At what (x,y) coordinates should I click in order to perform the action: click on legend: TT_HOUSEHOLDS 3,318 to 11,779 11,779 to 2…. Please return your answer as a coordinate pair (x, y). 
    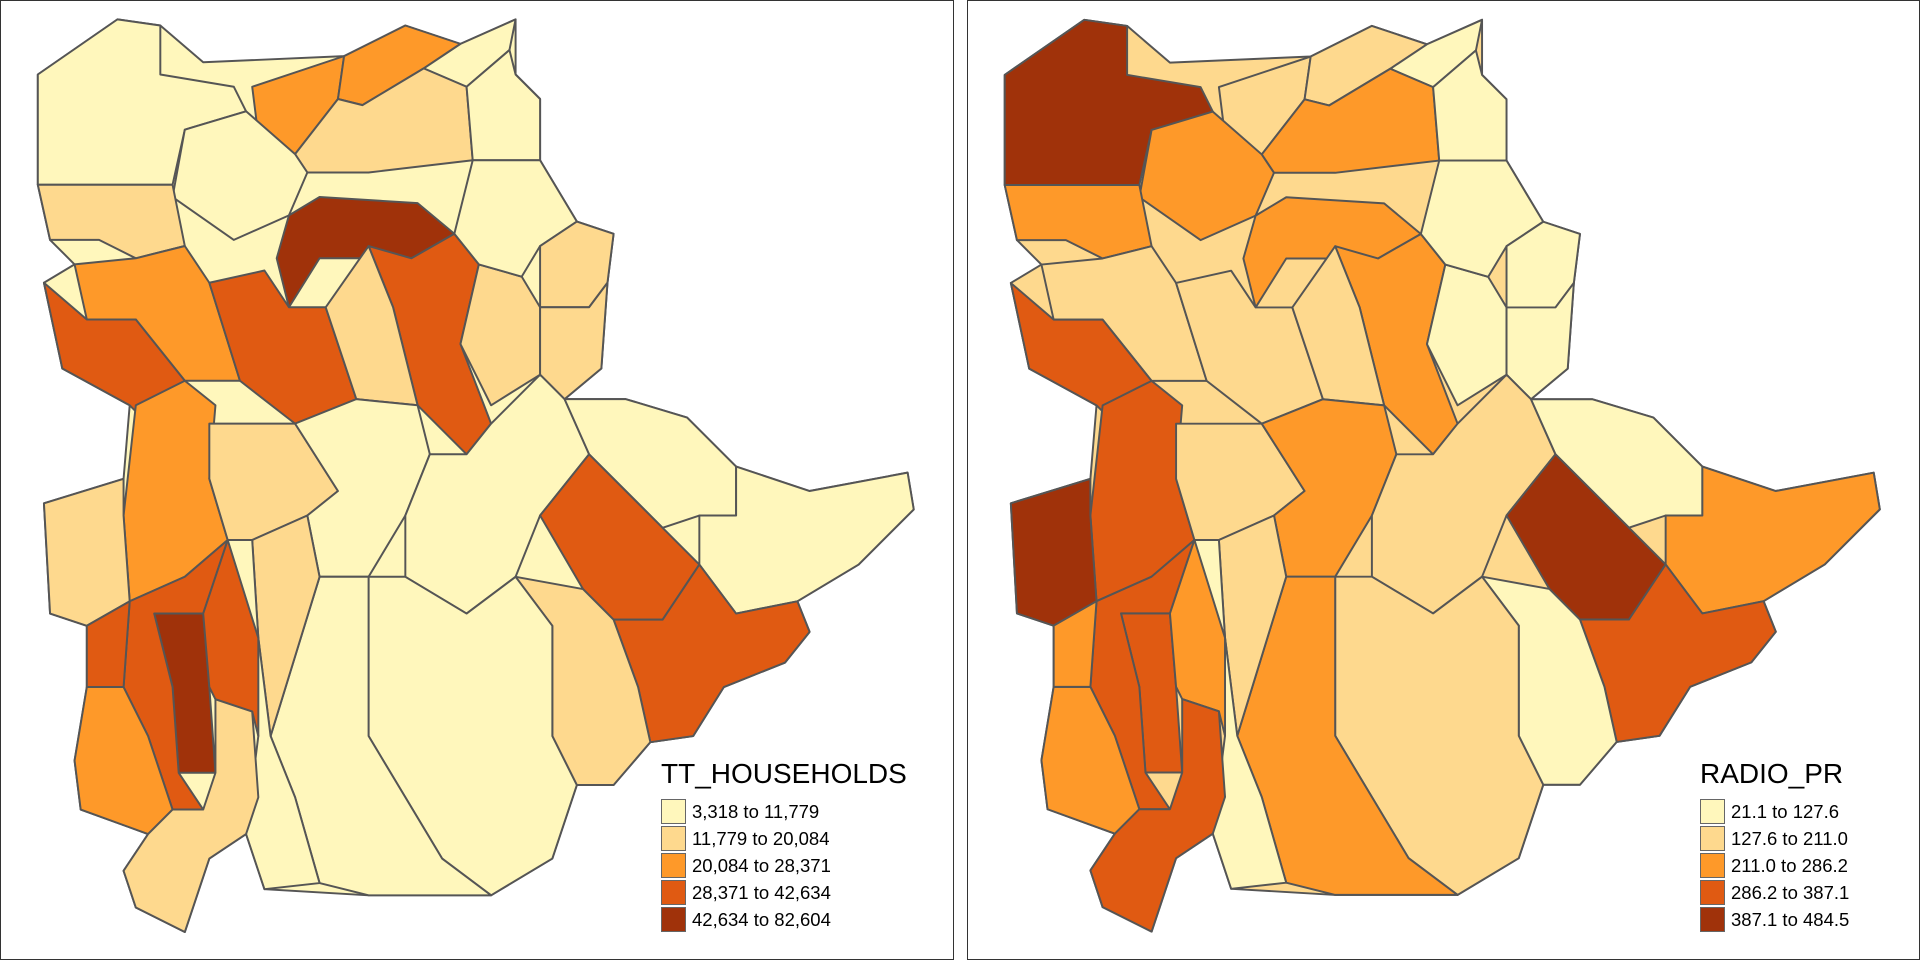
    Looking at the image, I should click on (784, 845).